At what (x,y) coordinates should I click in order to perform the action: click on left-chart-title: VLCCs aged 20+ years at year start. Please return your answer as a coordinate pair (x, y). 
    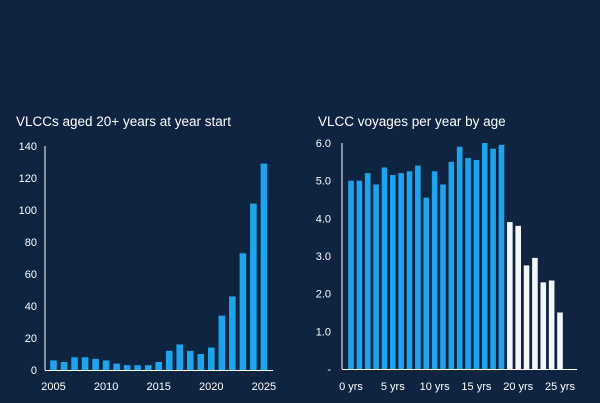
    Looking at the image, I should click on (123, 121).